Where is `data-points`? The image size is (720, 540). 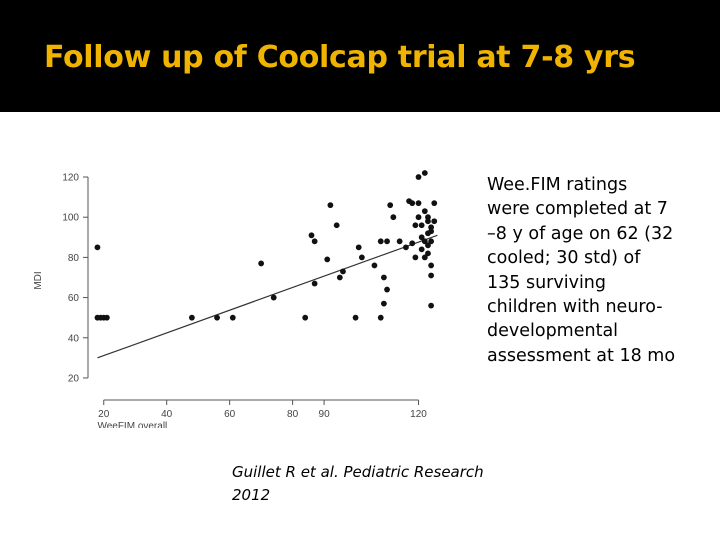
data-points is located at coordinates (266, 245).